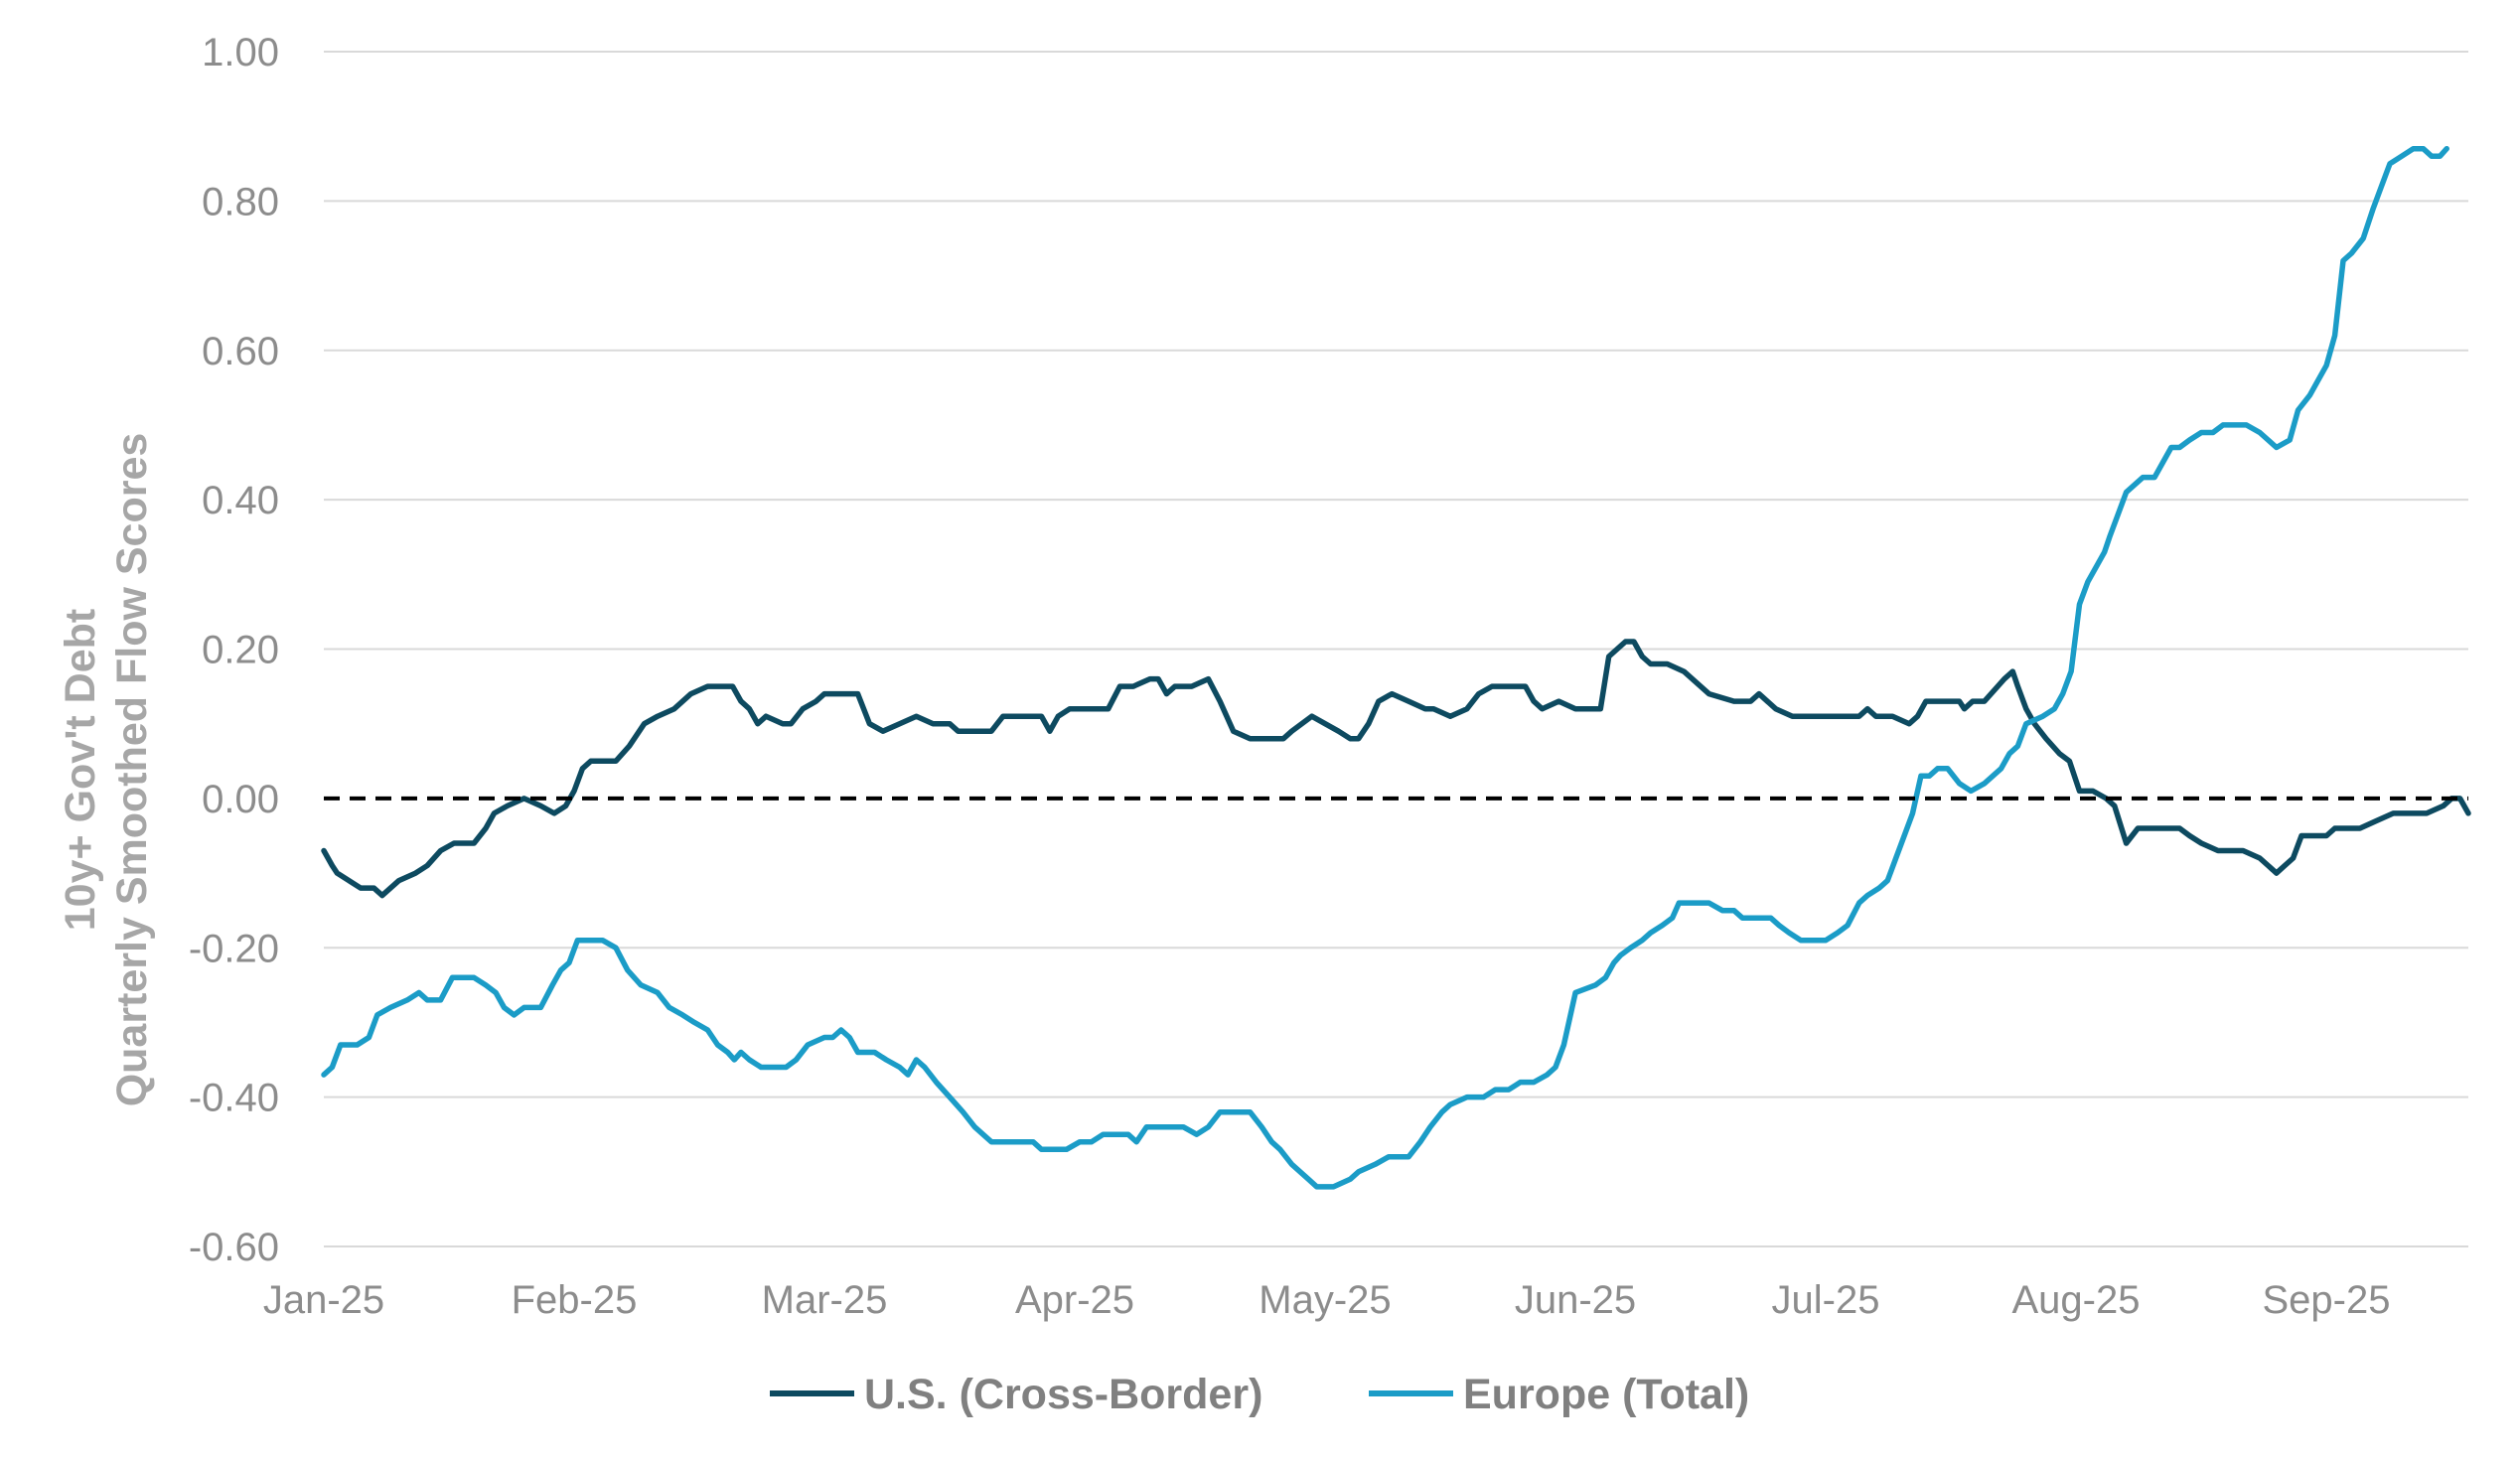 This screenshot has width=2520, height=1461. Describe the element at coordinates (1606, 1394) in the screenshot. I see `legend-label-europe: Europe (Total)` at that location.